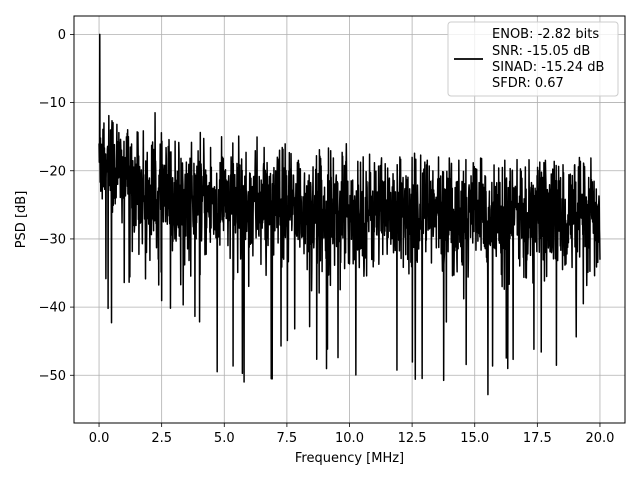 The image size is (640, 480). What do you see at coordinates (412, 438) in the screenshot?
I see `x-tick-label: 12.5` at bounding box center [412, 438].